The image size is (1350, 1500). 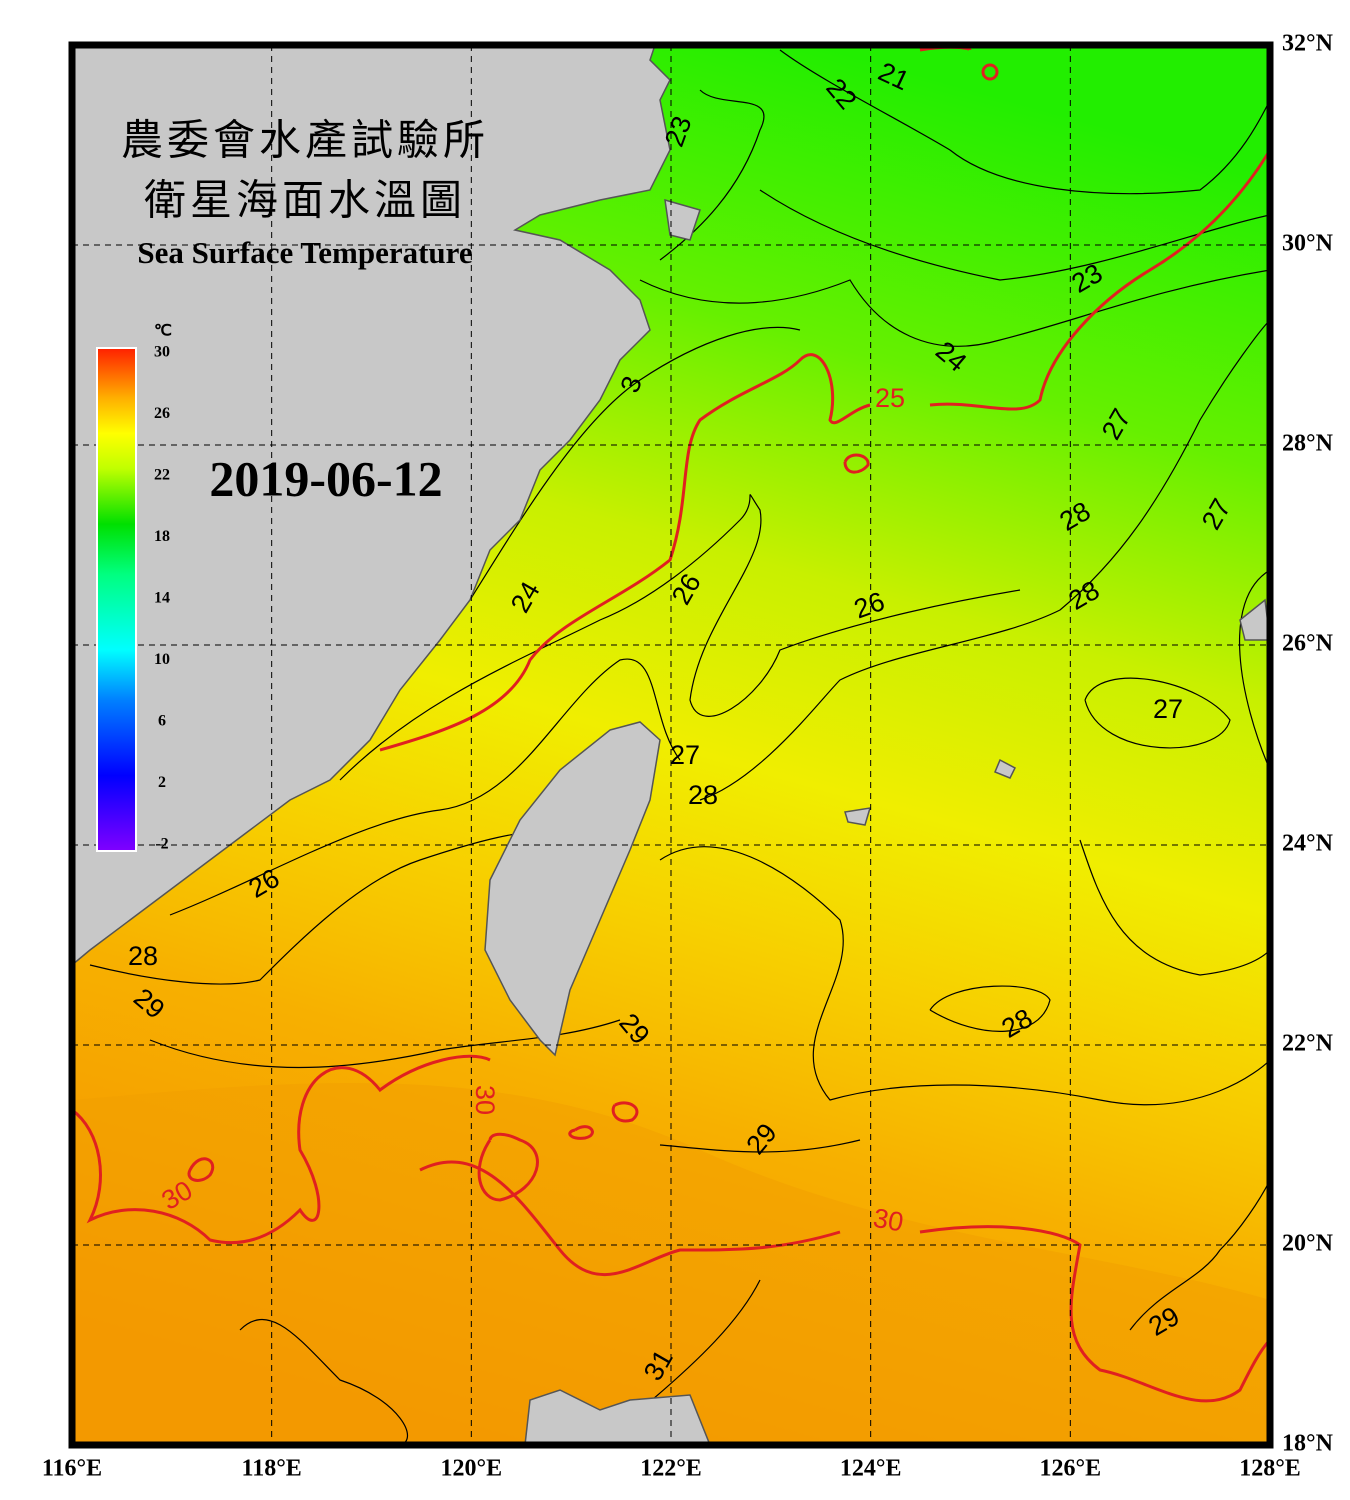 What do you see at coordinates (161, 844) in the screenshot?
I see `colorbar-tick-label: -2` at bounding box center [161, 844].